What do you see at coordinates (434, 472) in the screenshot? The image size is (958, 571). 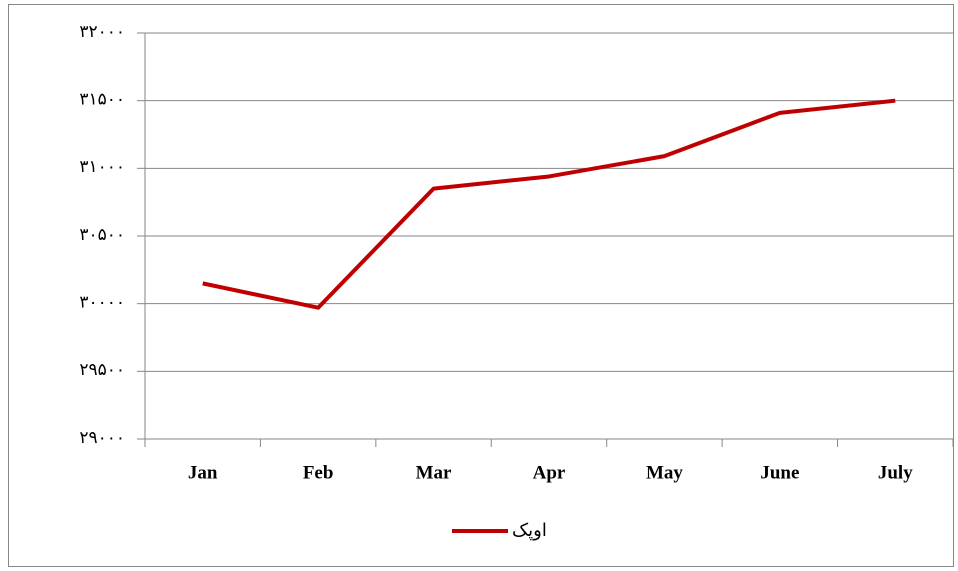 I see `x-tick-label: Mar` at bounding box center [434, 472].